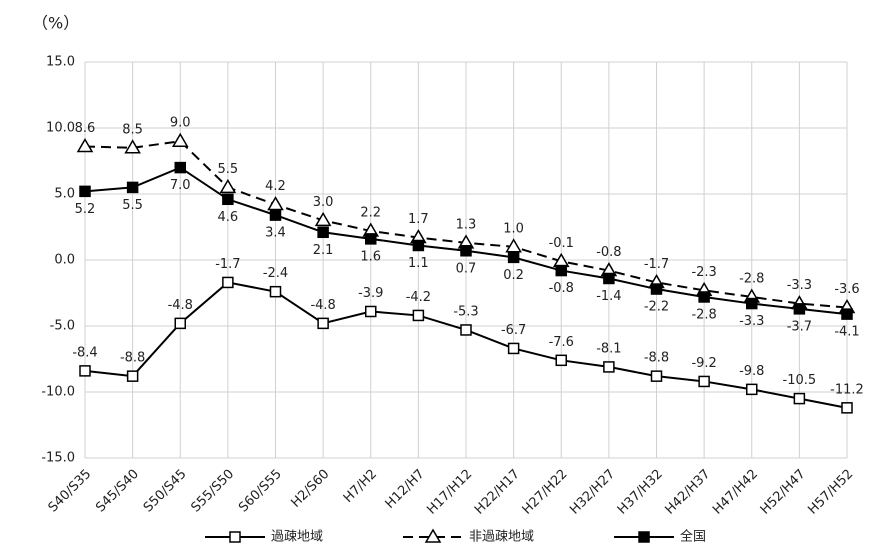 This screenshot has width=885, height=547. Describe the element at coordinates (62, 326) in the screenshot. I see `y-tick-label: -5.0` at that location.